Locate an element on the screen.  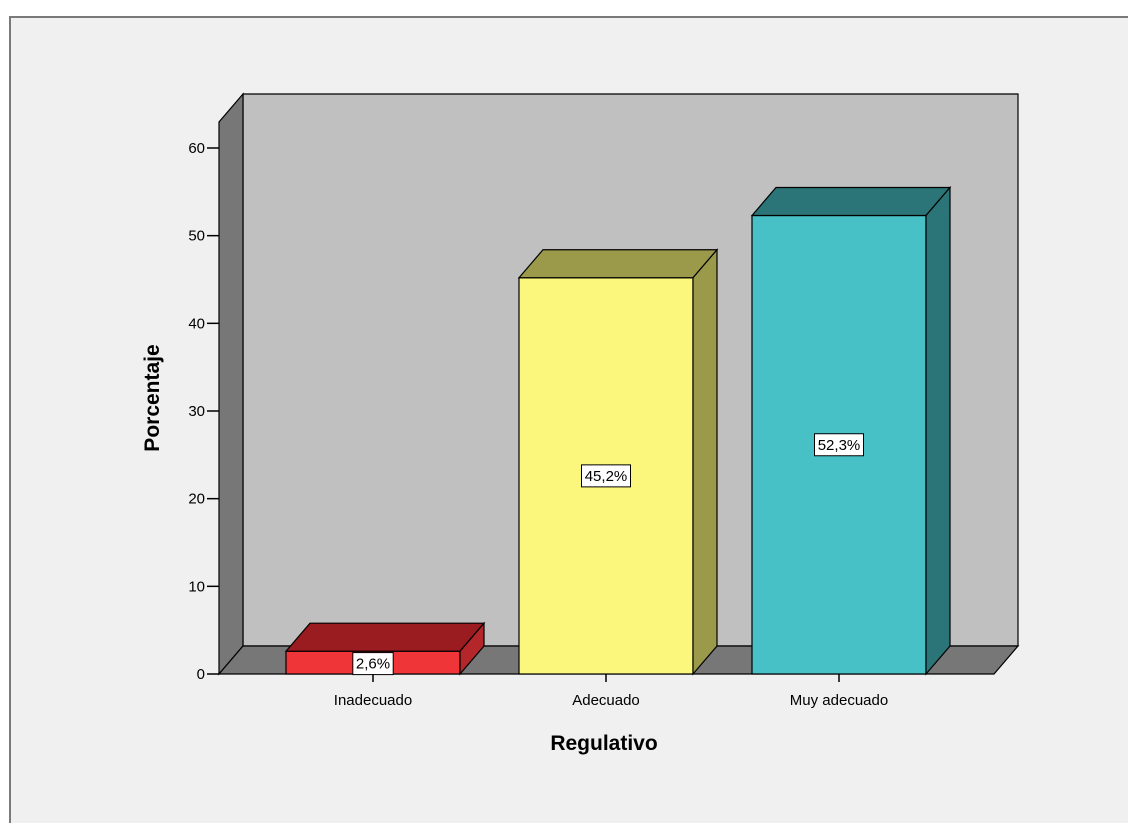
y-tick-label: 0 is located at coordinates (201, 674).